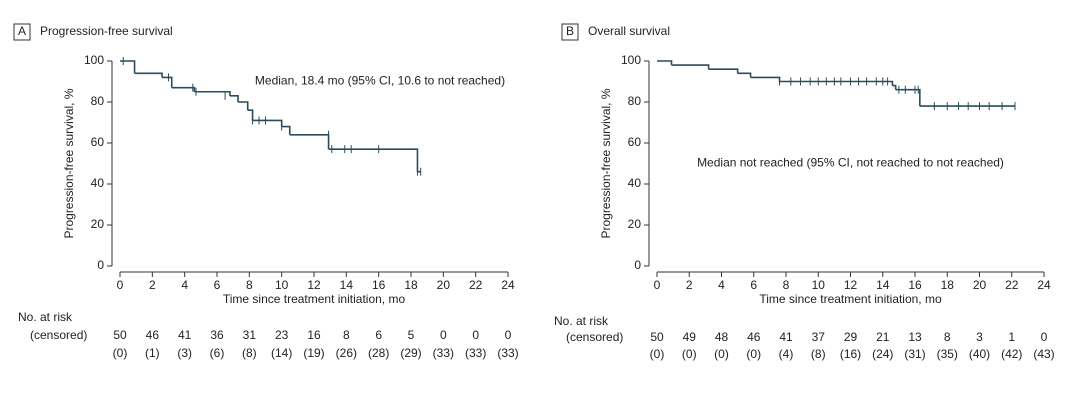  I want to click on censored-count: (43), so click(1043, 354).